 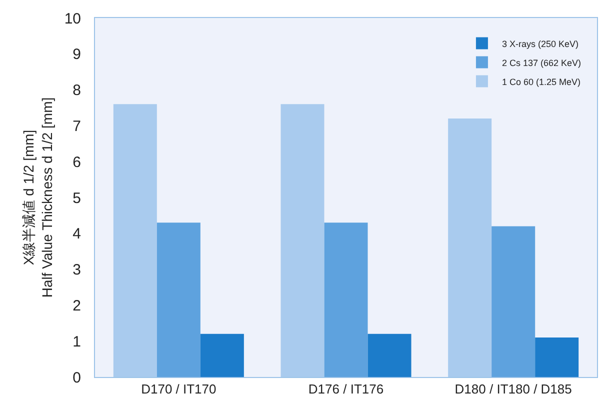 What do you see at coordinates (513, 389) in the screenshot?
I see `x-tick-label: D180 / IT180 / D185` at bounding box center [513, 389].